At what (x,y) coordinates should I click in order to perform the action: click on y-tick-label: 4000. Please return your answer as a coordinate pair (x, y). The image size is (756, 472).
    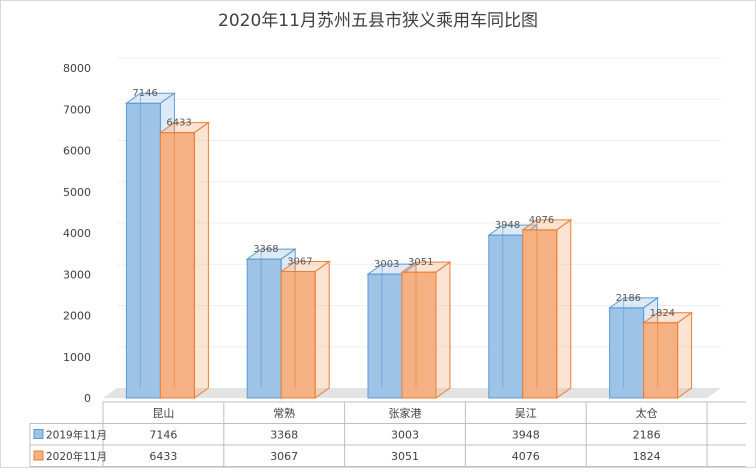
    Looking at the image, I should click on (77, 233).